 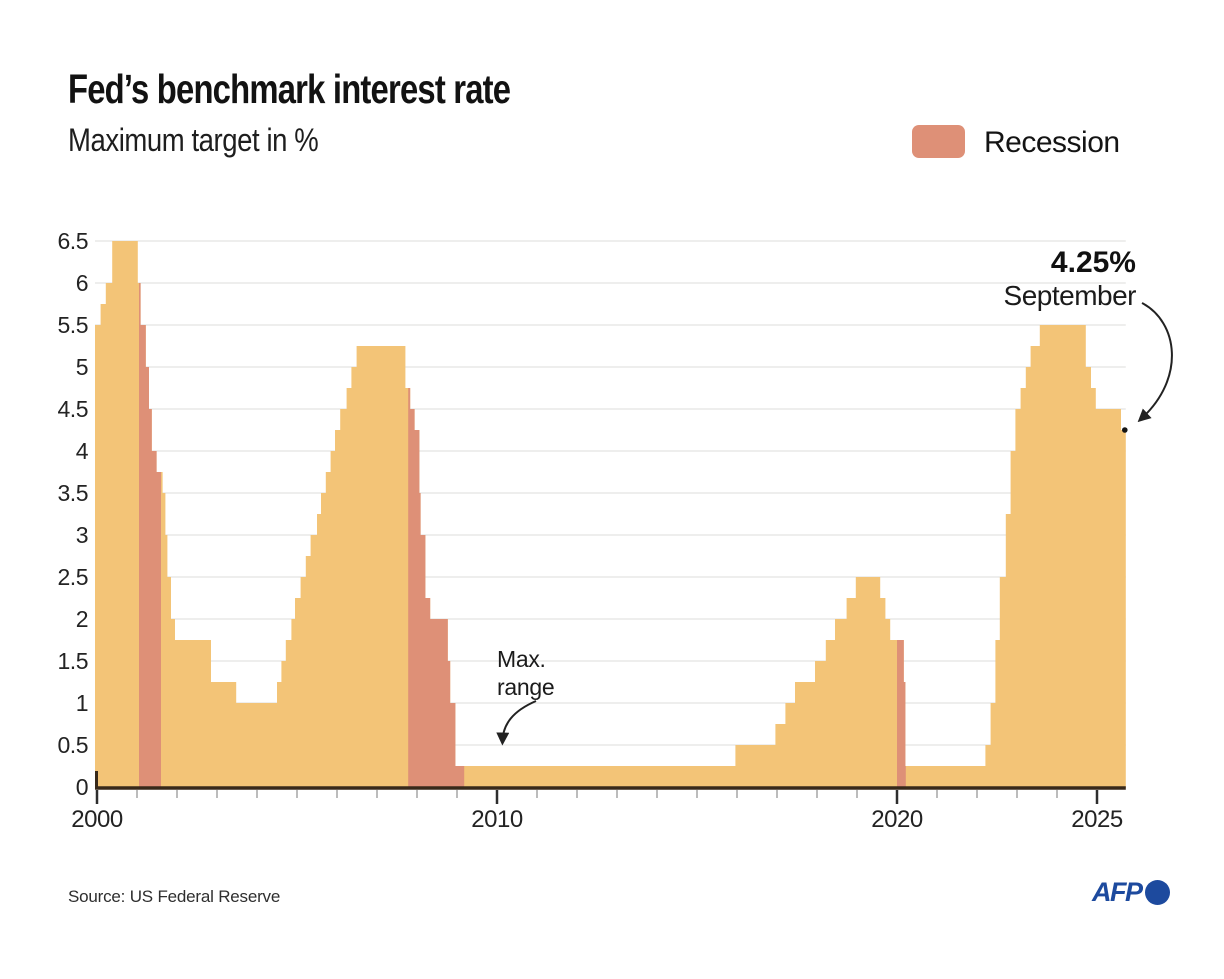 I want to click on afp-logo-circle, so click(x=1157, y=892).